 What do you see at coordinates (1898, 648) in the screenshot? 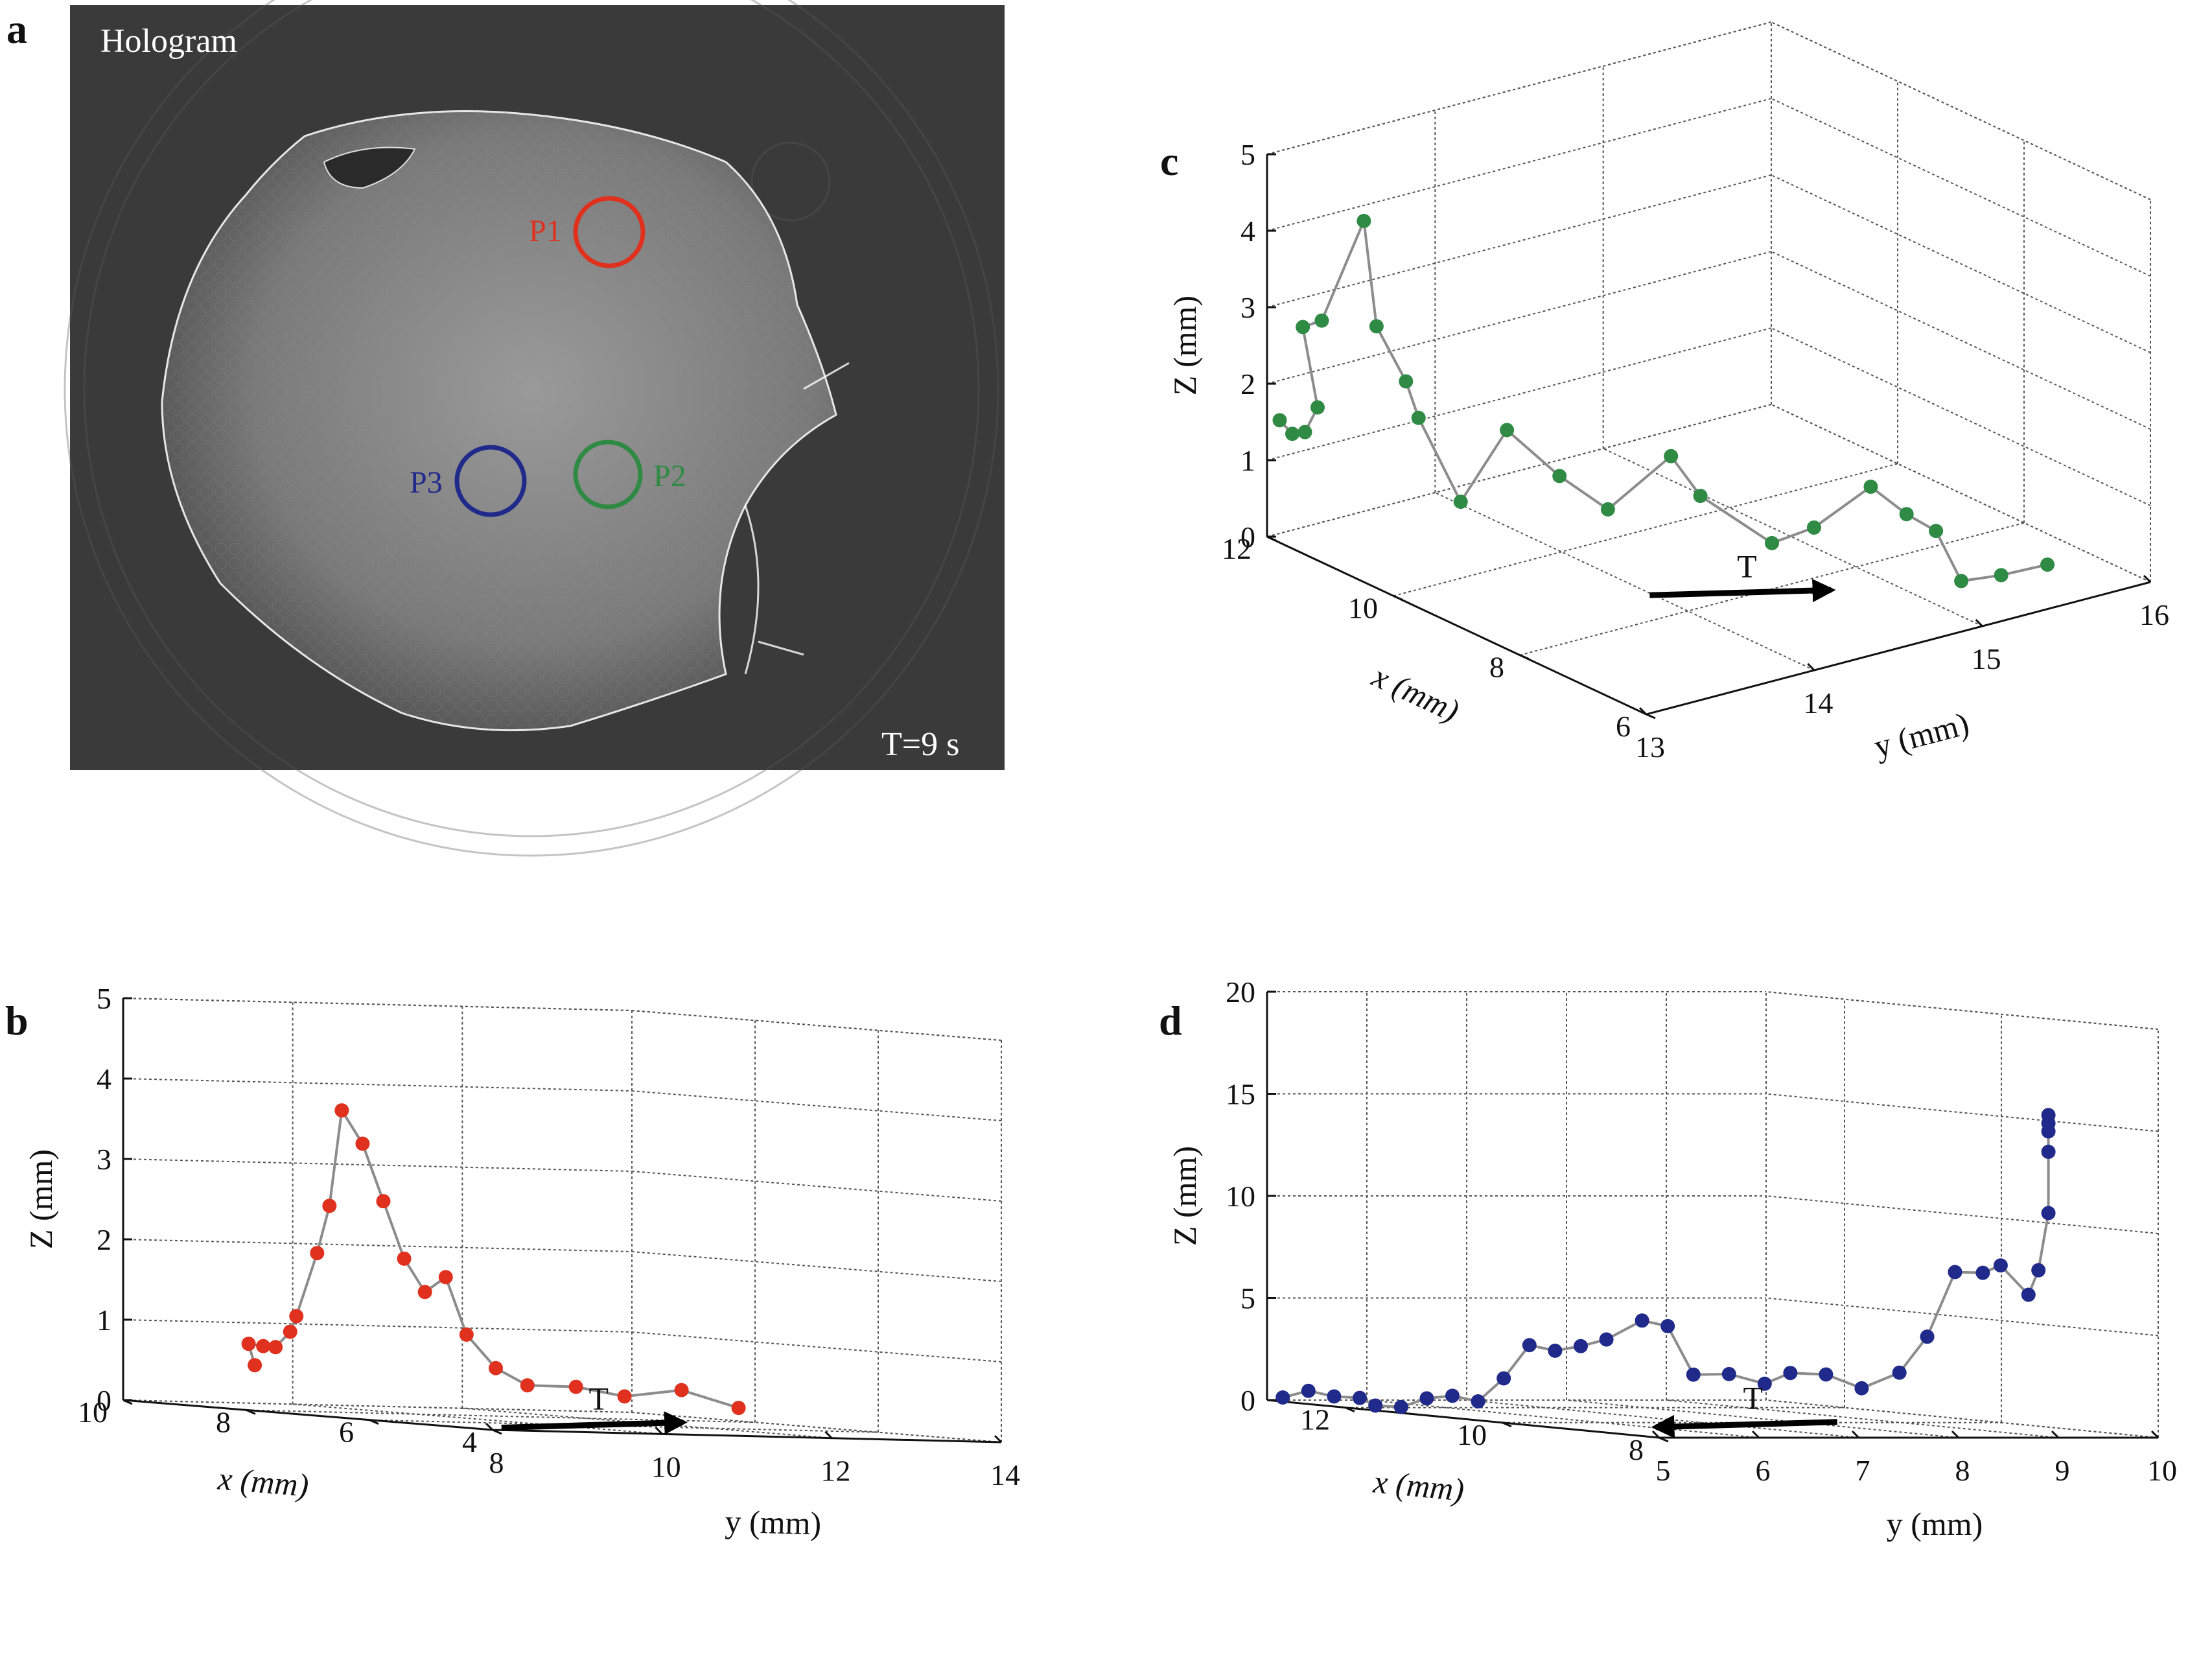
I see `y-axis-line` at bounding box center [1898, 648].